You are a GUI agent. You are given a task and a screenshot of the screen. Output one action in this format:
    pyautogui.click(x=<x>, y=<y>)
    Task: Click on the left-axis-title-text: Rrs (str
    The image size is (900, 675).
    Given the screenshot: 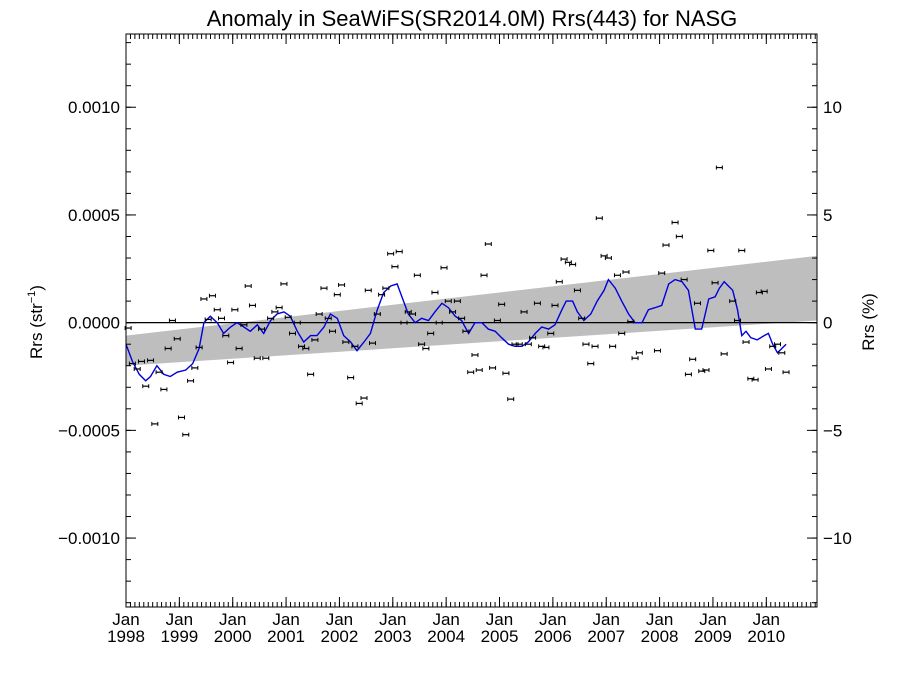 What is the action you would take?
    pyautogui.click(x=36, y=331)
    